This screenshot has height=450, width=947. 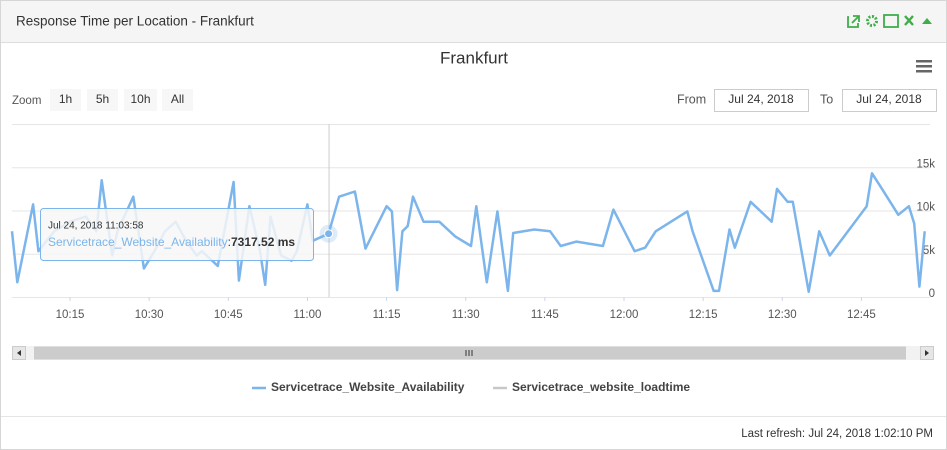 I want to click on zoom-button-label: All, so click(x=177, y=99).